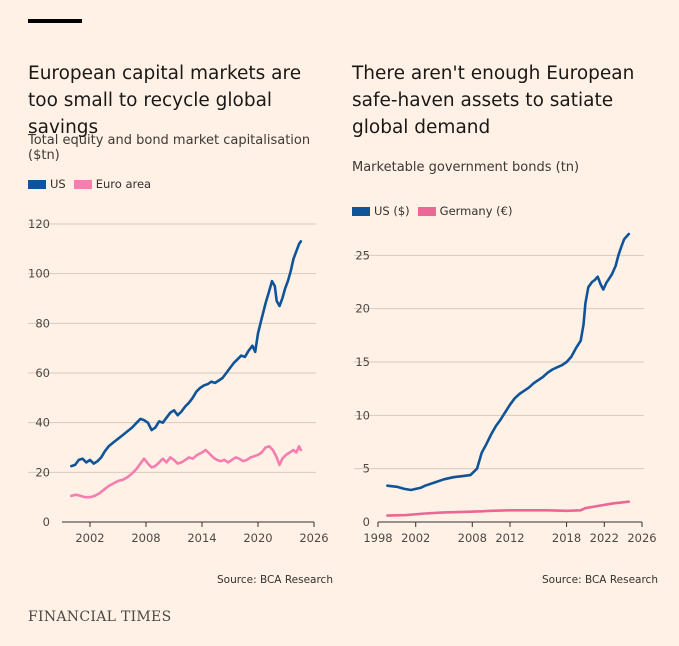 The width and height of the screenshot is (679, 646). Describe the element at coordinates (362, 309) in the screenshot. I see `c1-y-tick-label-20: 20` at that location.